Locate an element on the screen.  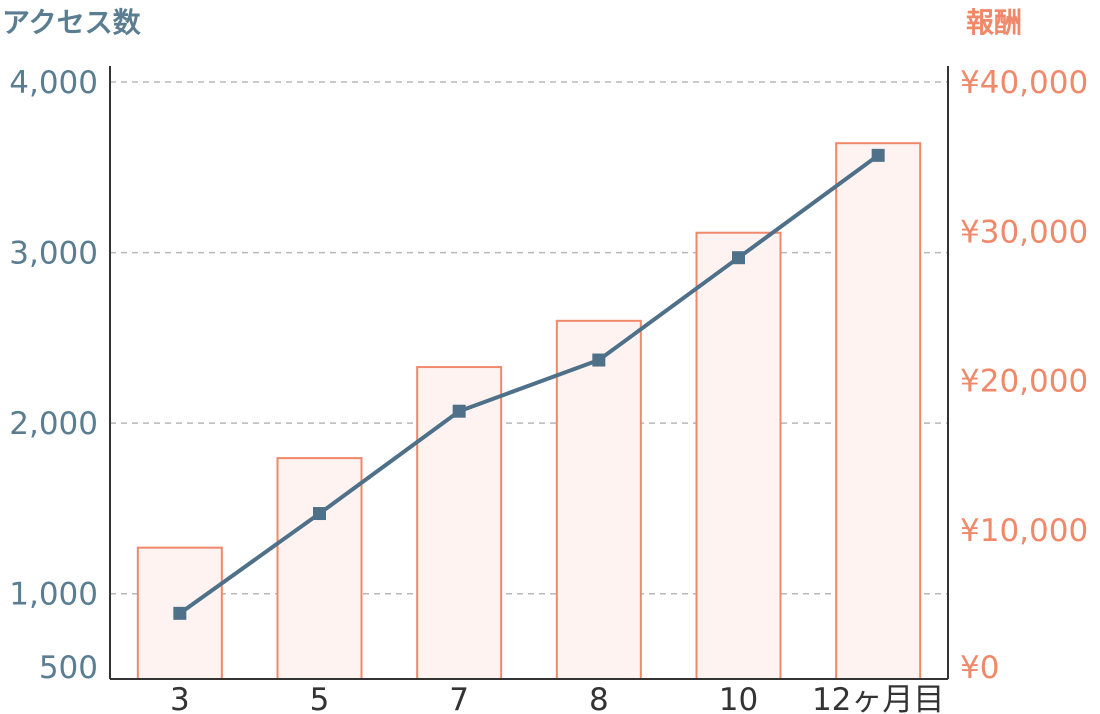
right-tick-label: ¥10,000 is located at coordinates (1024, 531).